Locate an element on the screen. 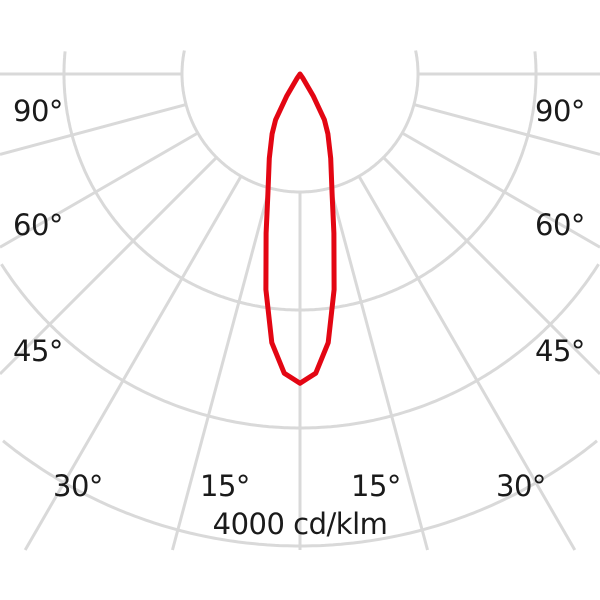  angle-label-right-15: 15° is located at coordinates (376, 486).